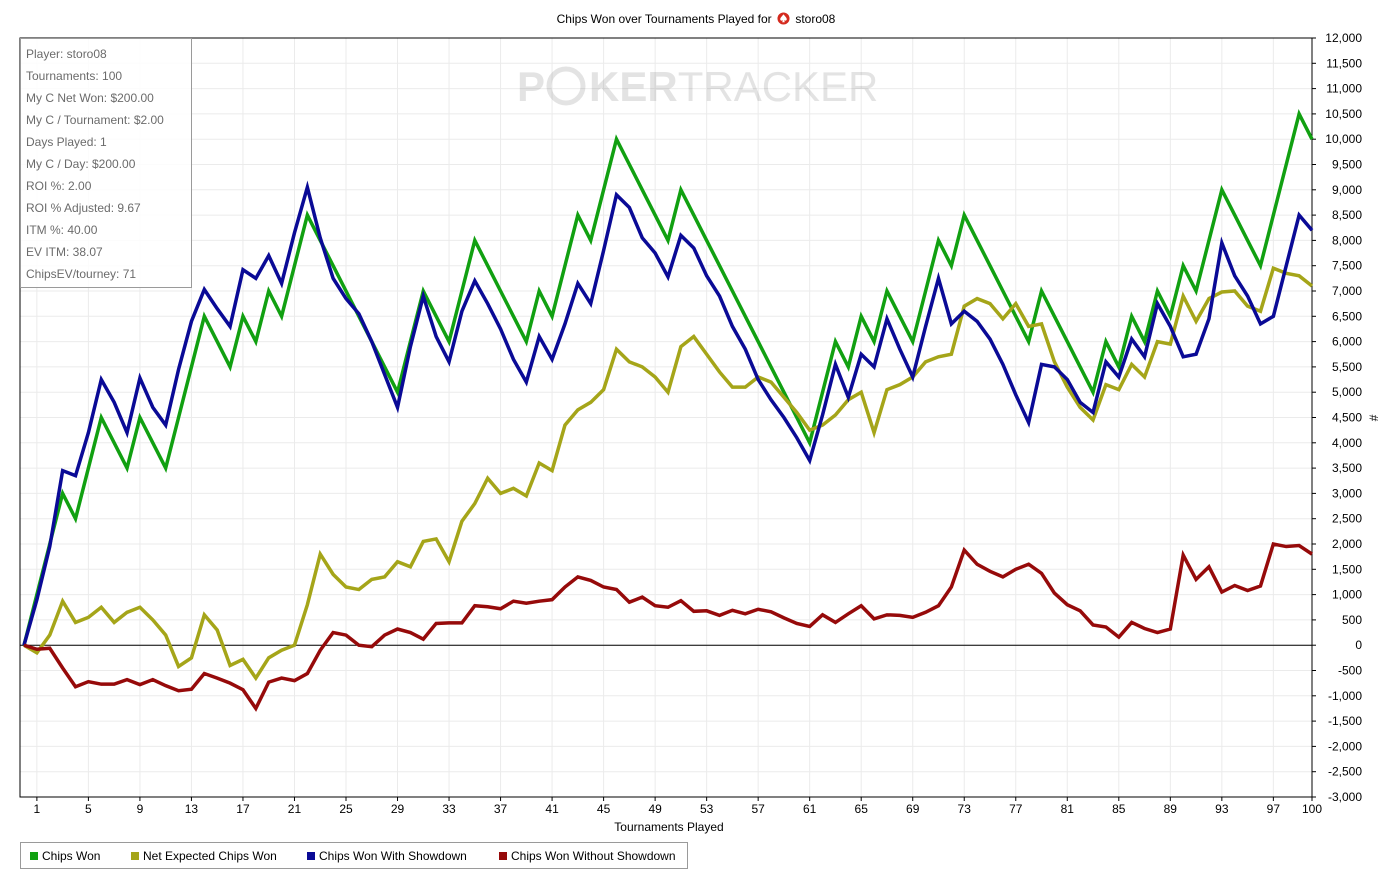  I want to click on x-tick-label: 85, so click(1119, 809).